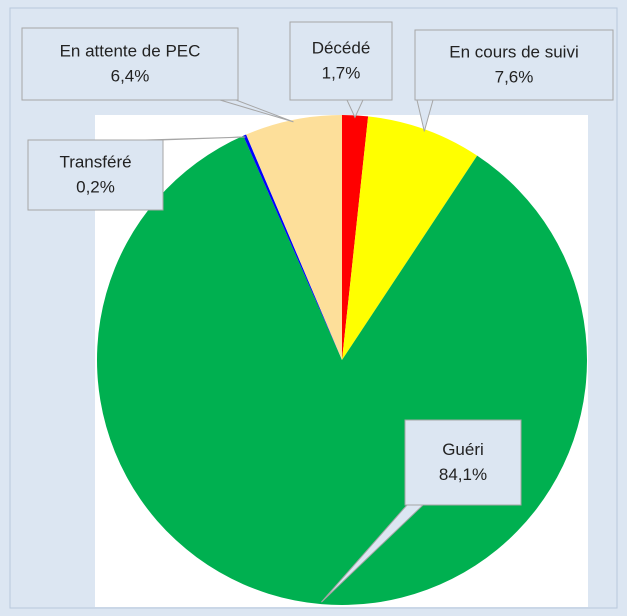  Describe the element at coordinates (463, 449) in the screenshot. I see `slice-label: Guéri` at that location.